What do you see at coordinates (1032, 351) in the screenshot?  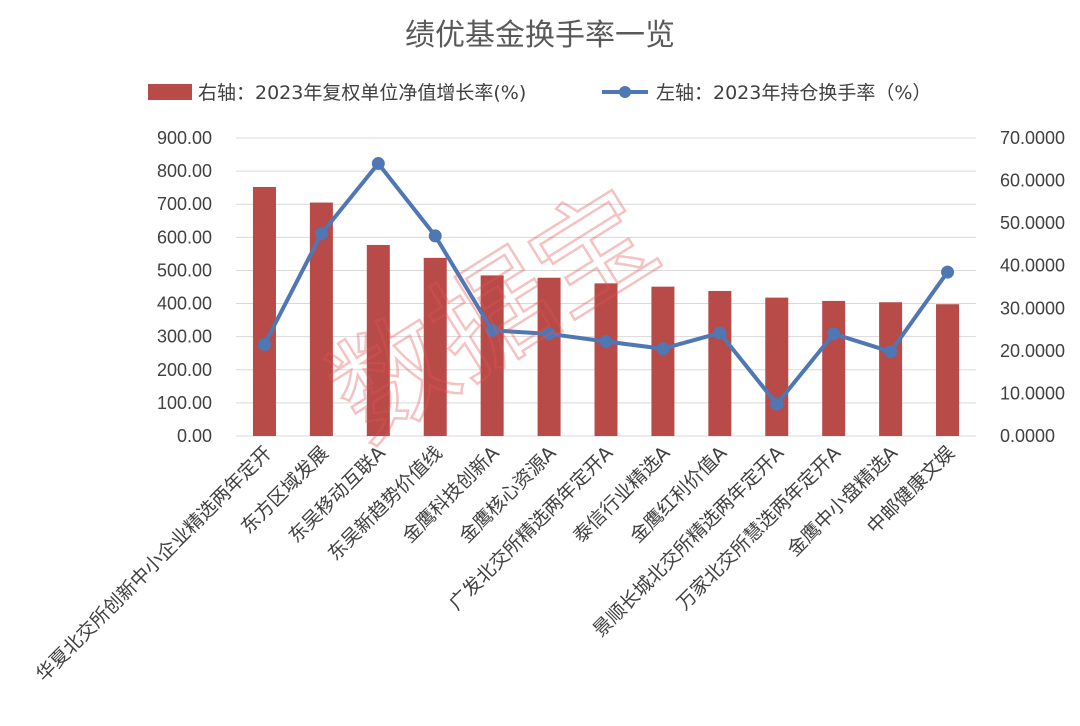 I see `right-tick-label: 20.0000` at bounding box center [1032, 351].